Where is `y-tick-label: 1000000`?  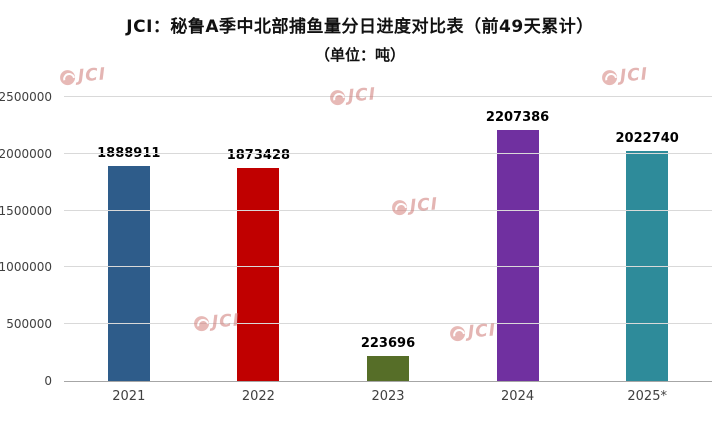
y-tick-label: 1000000 is located at coordinates (26, 267).